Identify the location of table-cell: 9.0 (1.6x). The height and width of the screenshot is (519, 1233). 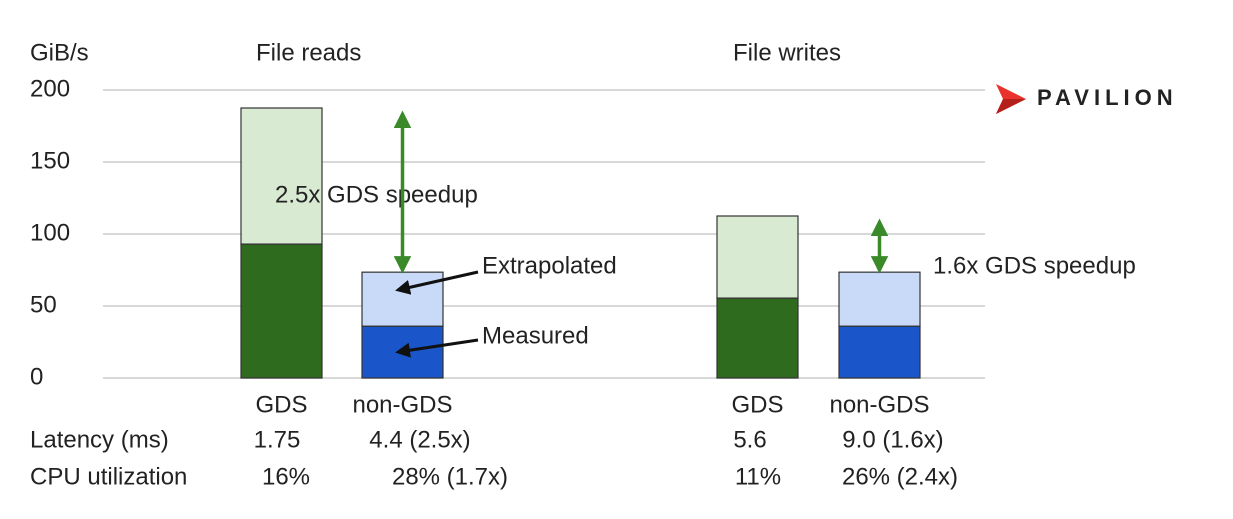
(892, 439).